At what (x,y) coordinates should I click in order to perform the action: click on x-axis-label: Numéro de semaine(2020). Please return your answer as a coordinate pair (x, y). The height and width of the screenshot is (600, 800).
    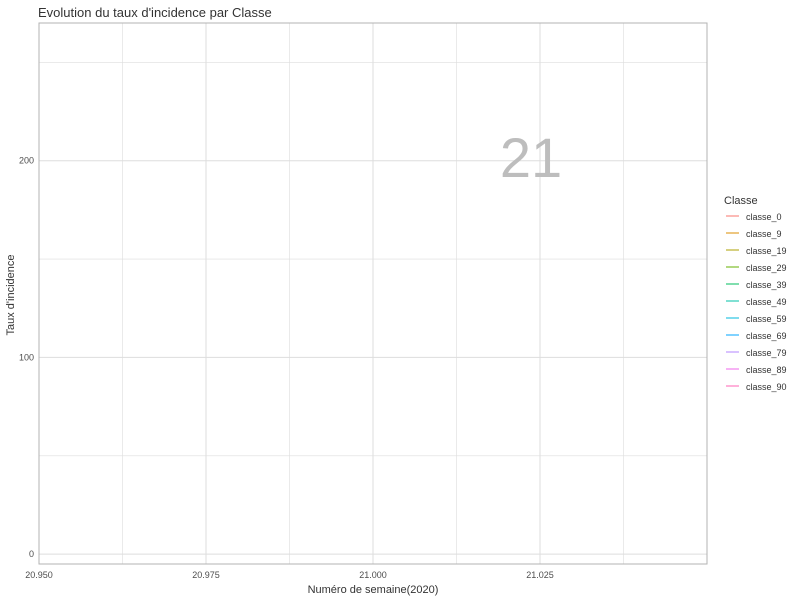
    Looking at the image, I should click on (373, 590).